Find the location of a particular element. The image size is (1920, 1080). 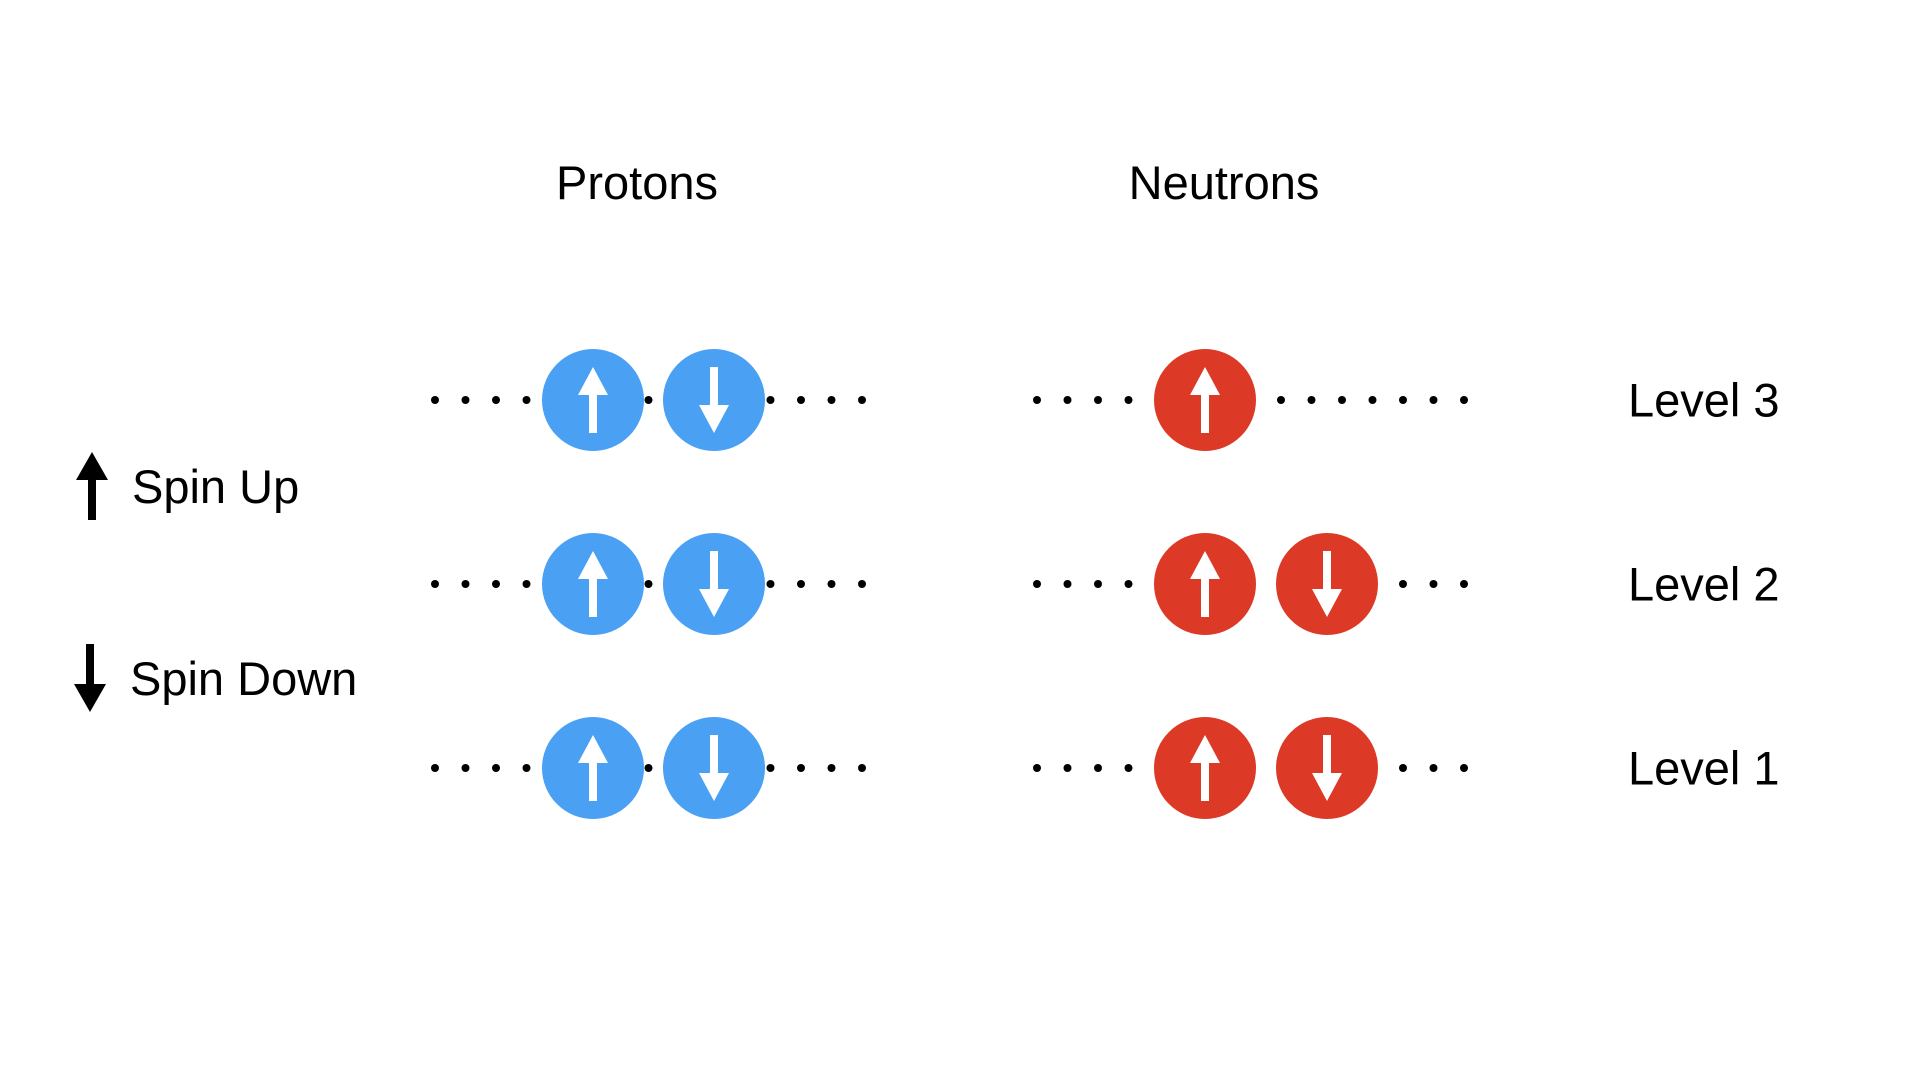

neutrons-level-1-spin-up-particle is located at coordinates (1205, 768).